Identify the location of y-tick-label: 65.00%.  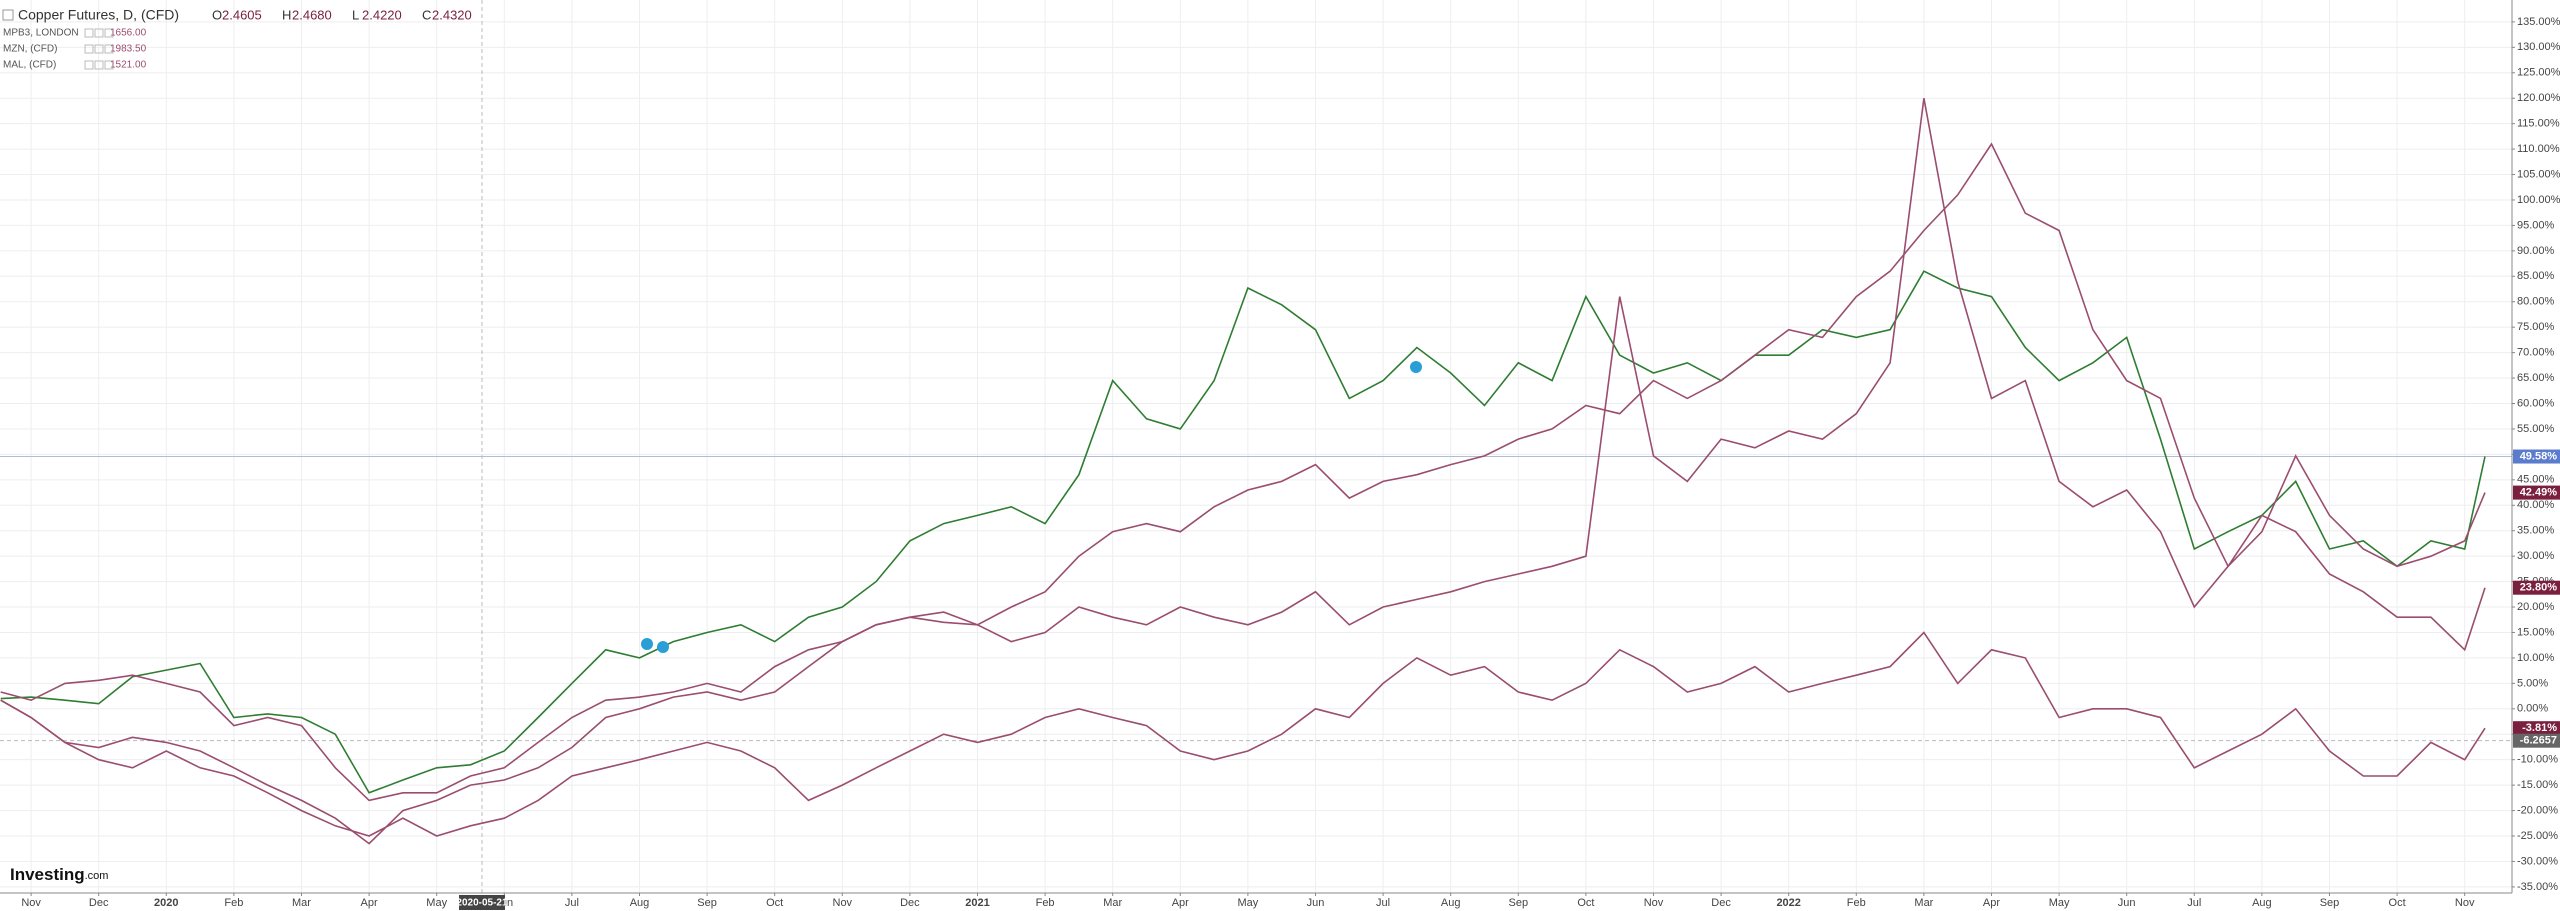
(2536, 378).